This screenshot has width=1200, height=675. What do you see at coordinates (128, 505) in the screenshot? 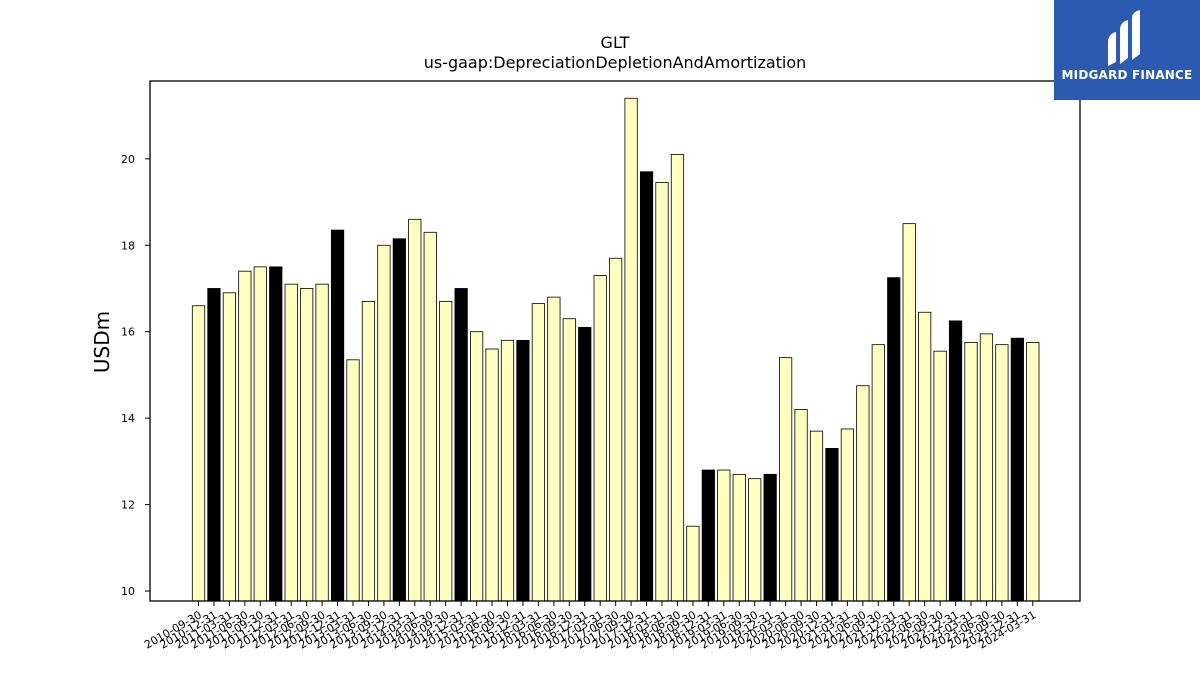
I see `y-tick-label: 12` at bounding box center [128, 505].